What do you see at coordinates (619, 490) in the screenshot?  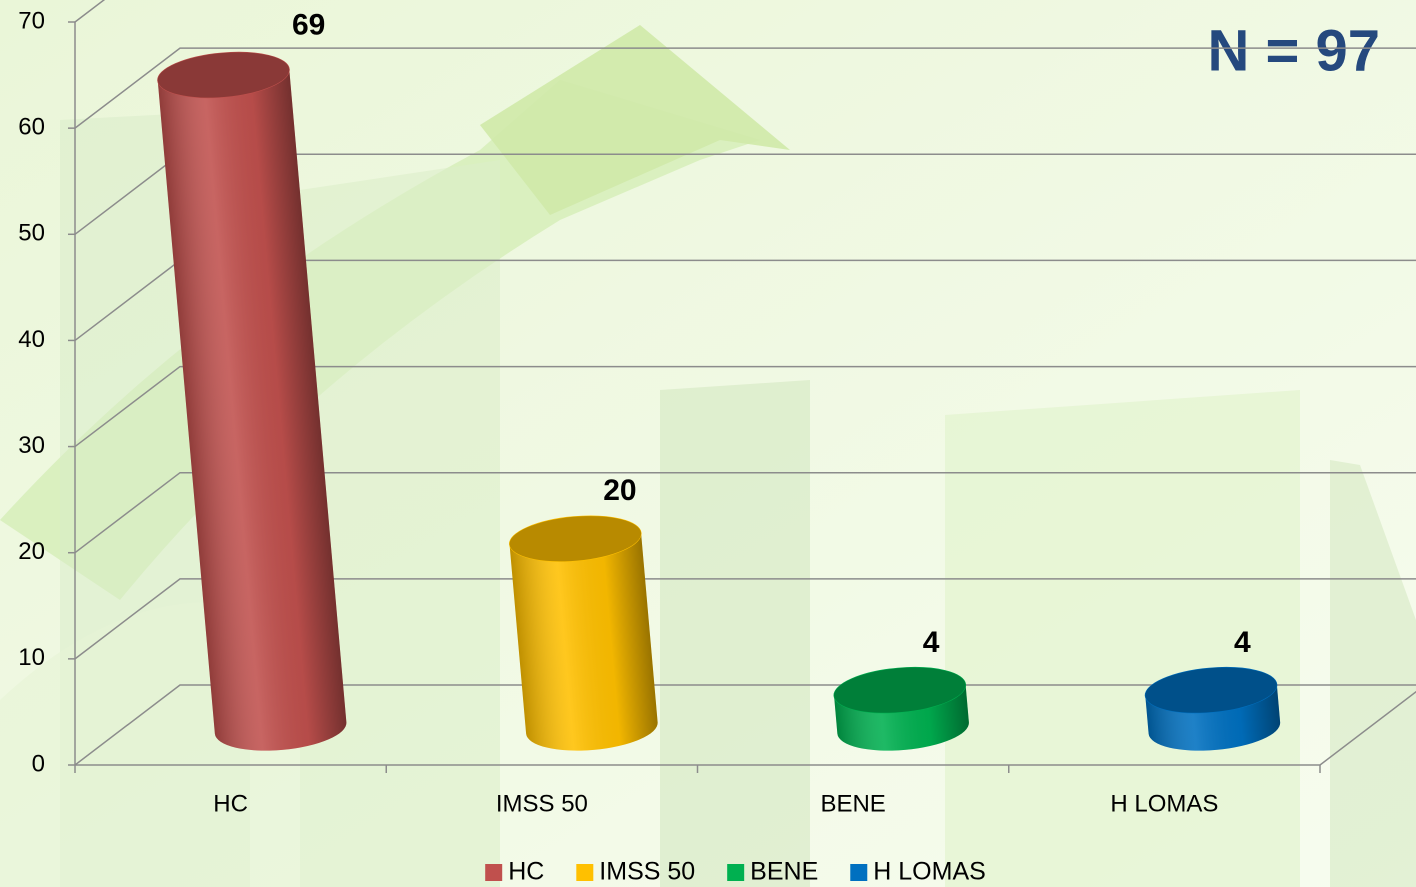 I see `value-label: 20` at bounding box center [619, 490].